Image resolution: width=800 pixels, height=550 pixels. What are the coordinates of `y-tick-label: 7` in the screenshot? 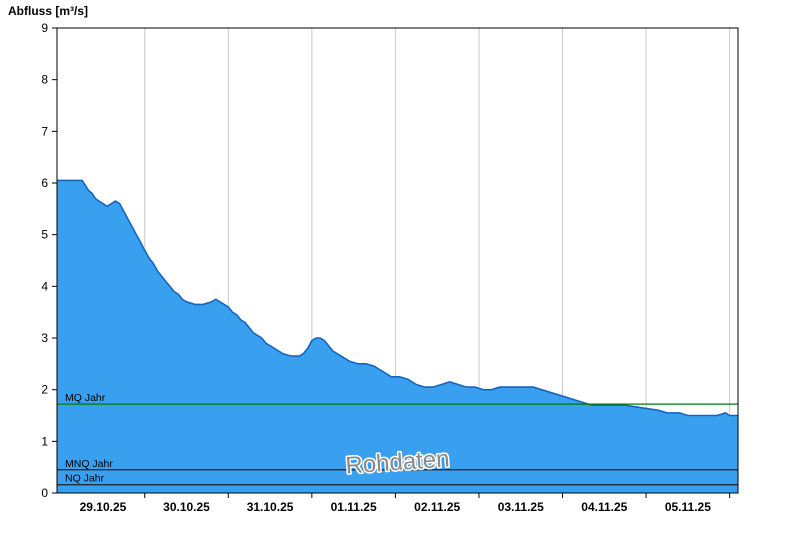 It's located at (44, 131).